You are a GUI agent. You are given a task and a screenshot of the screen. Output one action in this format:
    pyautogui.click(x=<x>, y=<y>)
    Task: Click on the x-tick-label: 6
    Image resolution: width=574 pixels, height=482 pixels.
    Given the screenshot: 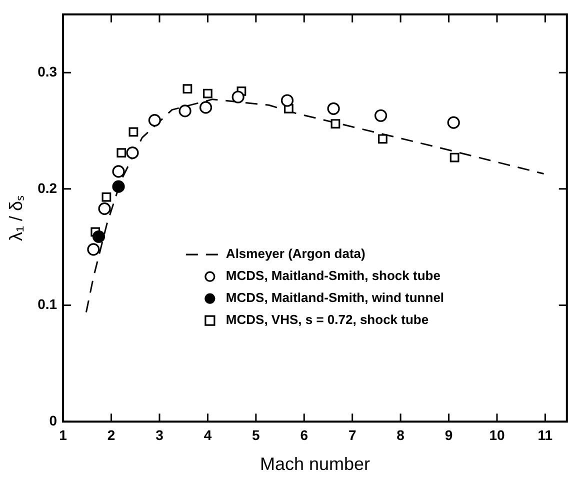 What is the action you would take?
    pyautogui.click(x=304, y=434)
    